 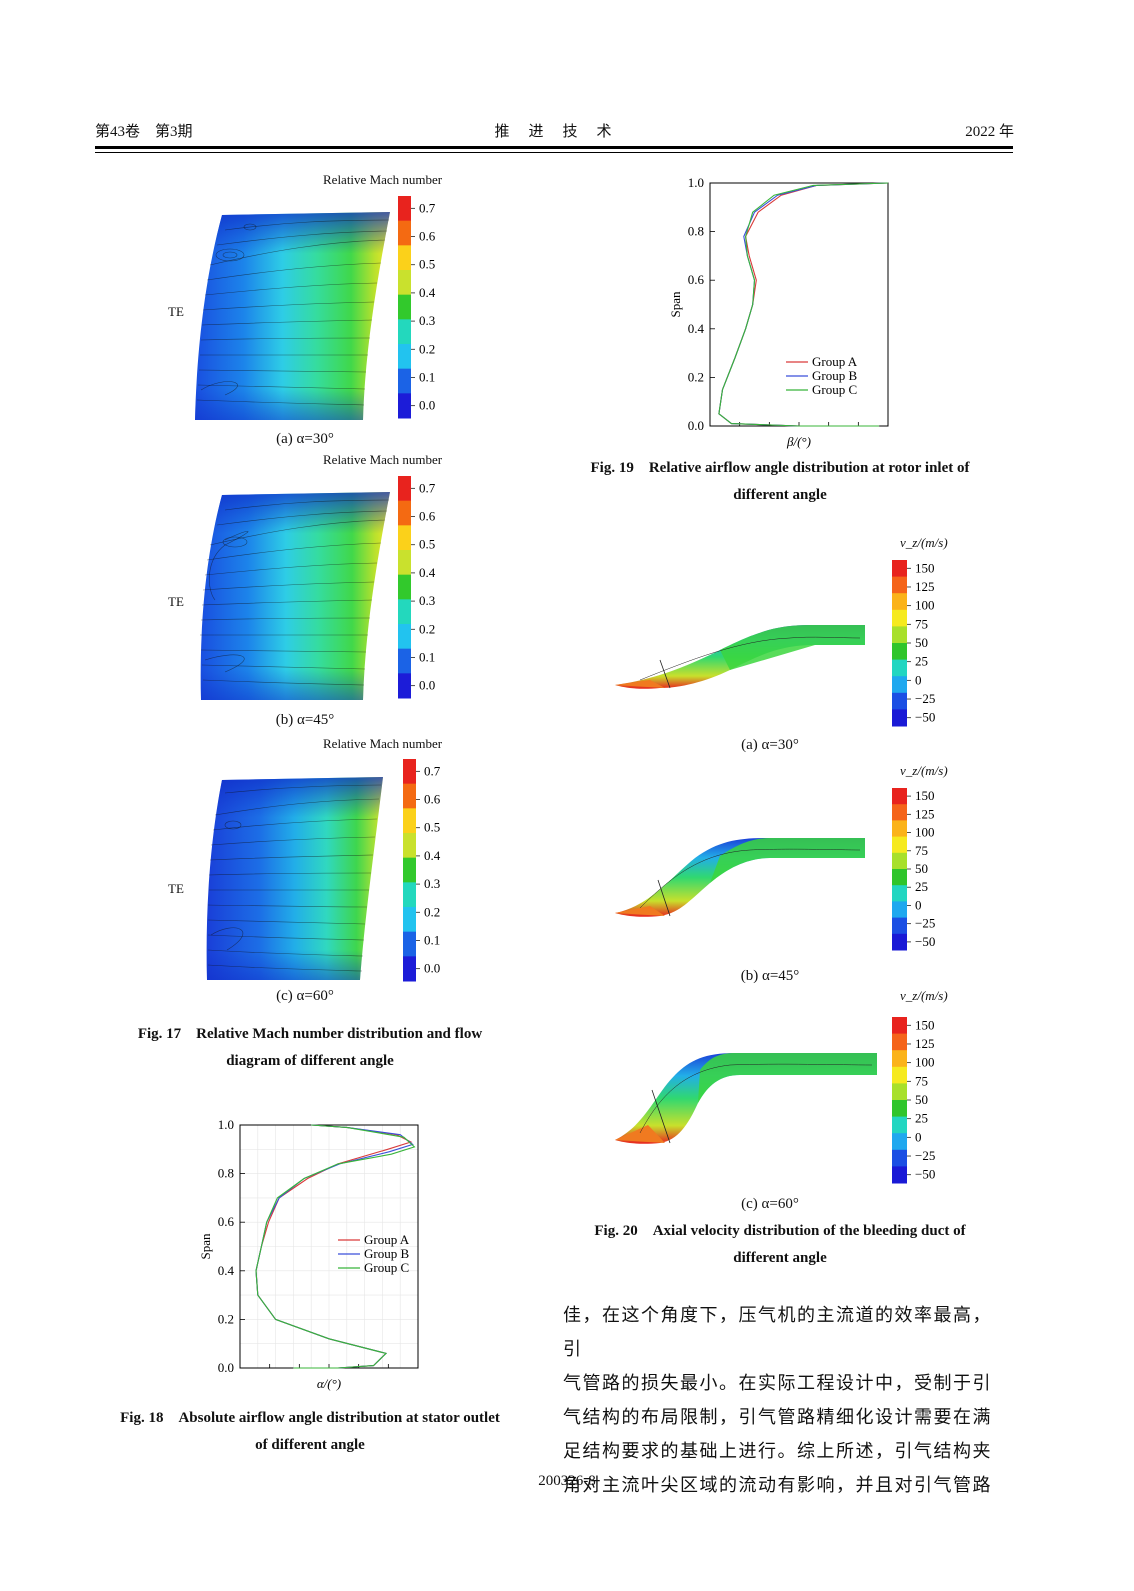 What do you see at coordinates (176, 311) in the screenshot?
I see `fig17-te-label-a: TE` at bounding box center [176, 311].